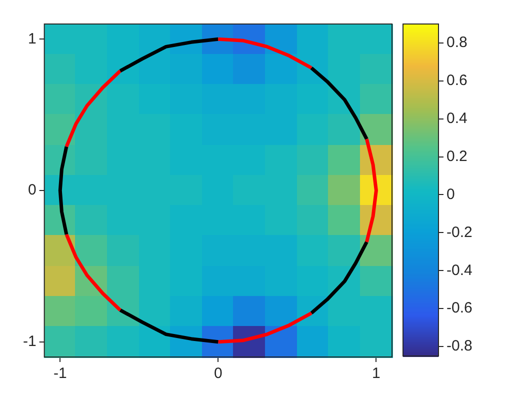  I want to click on x-tick-label: 1, so click(376, 373).